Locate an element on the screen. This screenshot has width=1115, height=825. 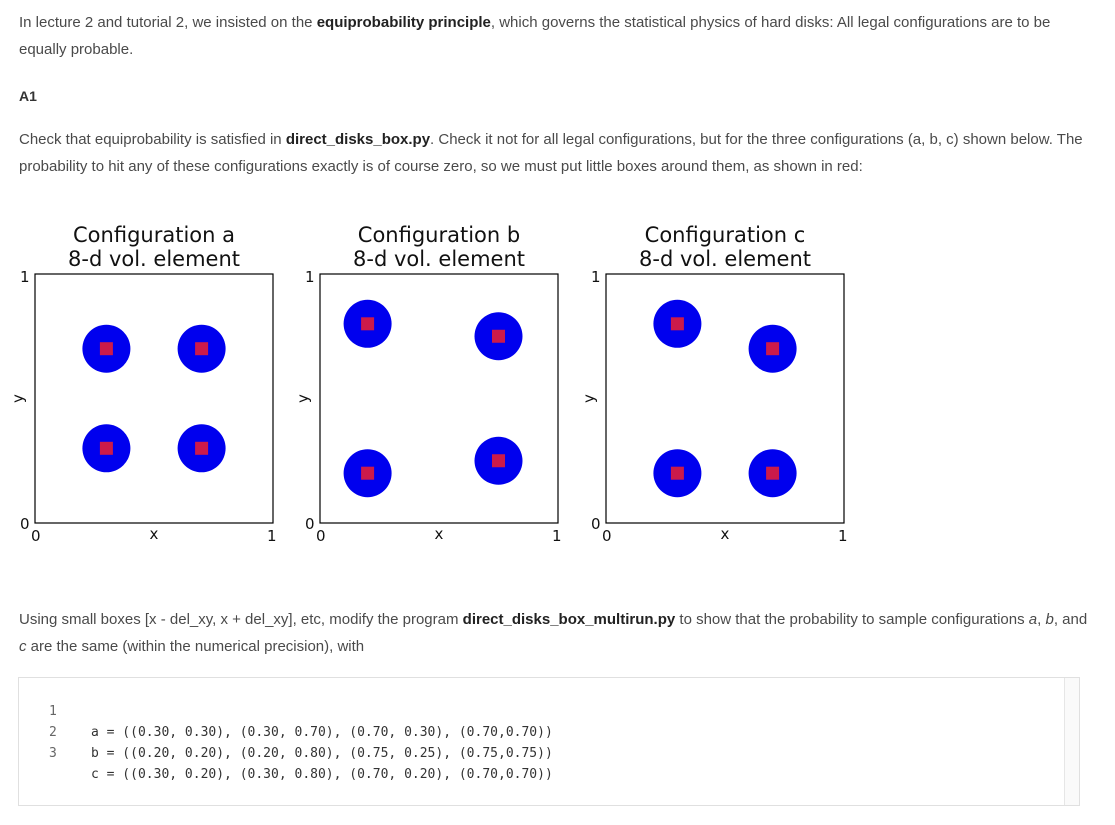
config-b-ref: b is located at coordinates (1049, 619).